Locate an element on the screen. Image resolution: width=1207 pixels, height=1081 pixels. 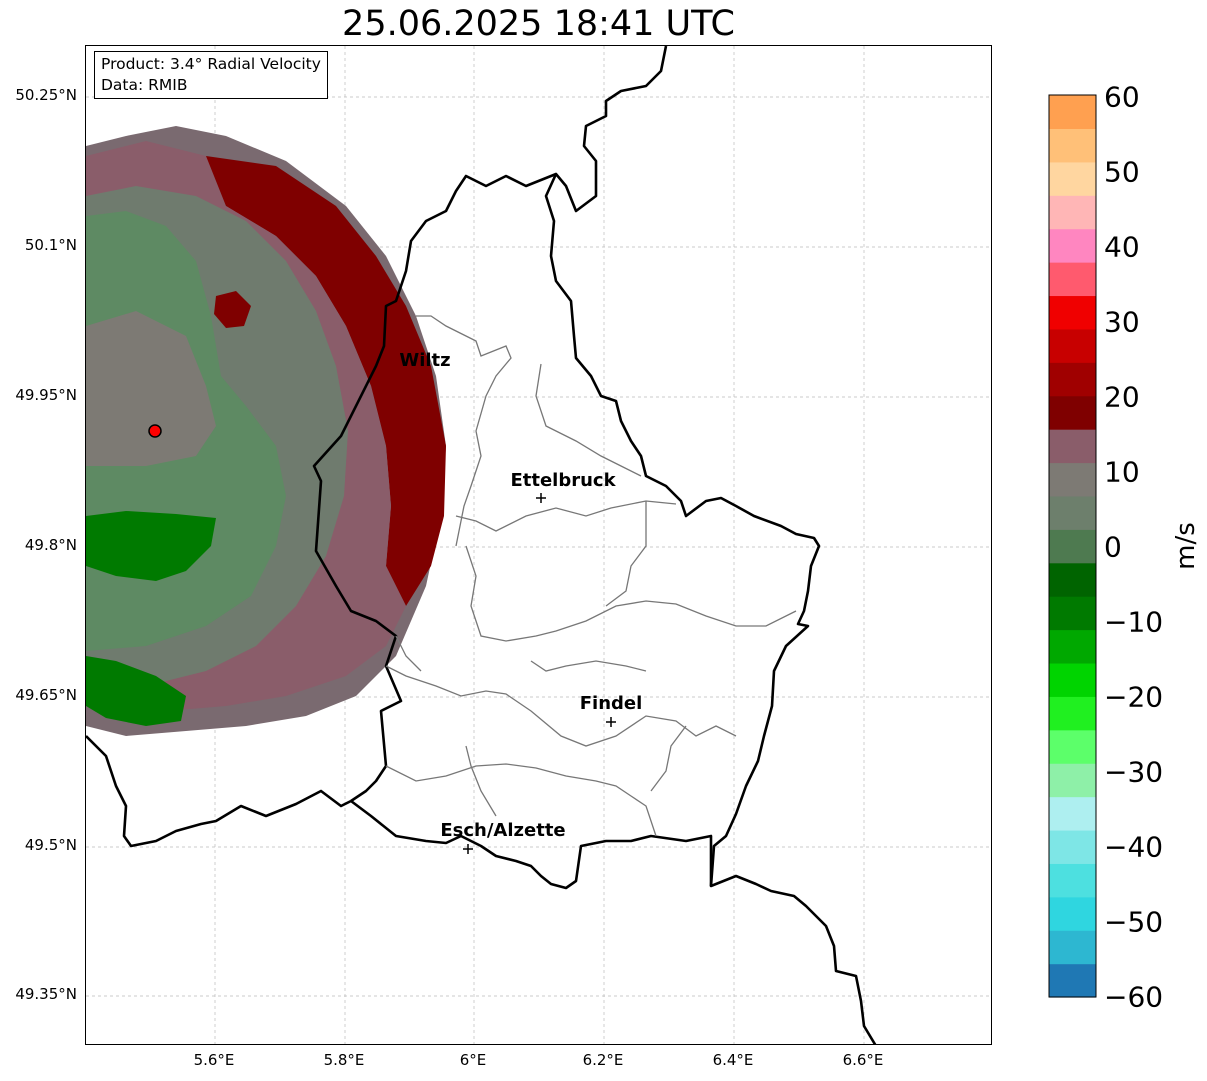
echo-green-southwest is located at coordinates (136, 691).